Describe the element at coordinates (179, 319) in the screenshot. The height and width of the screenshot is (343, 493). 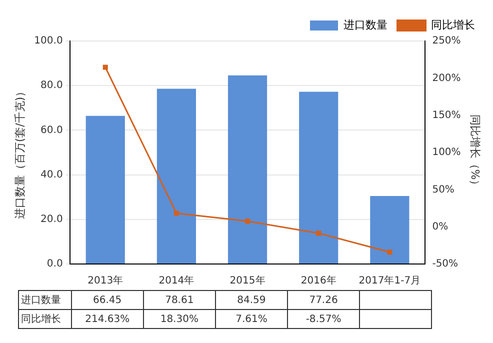
I see `data-label: 18.30%` at that location.